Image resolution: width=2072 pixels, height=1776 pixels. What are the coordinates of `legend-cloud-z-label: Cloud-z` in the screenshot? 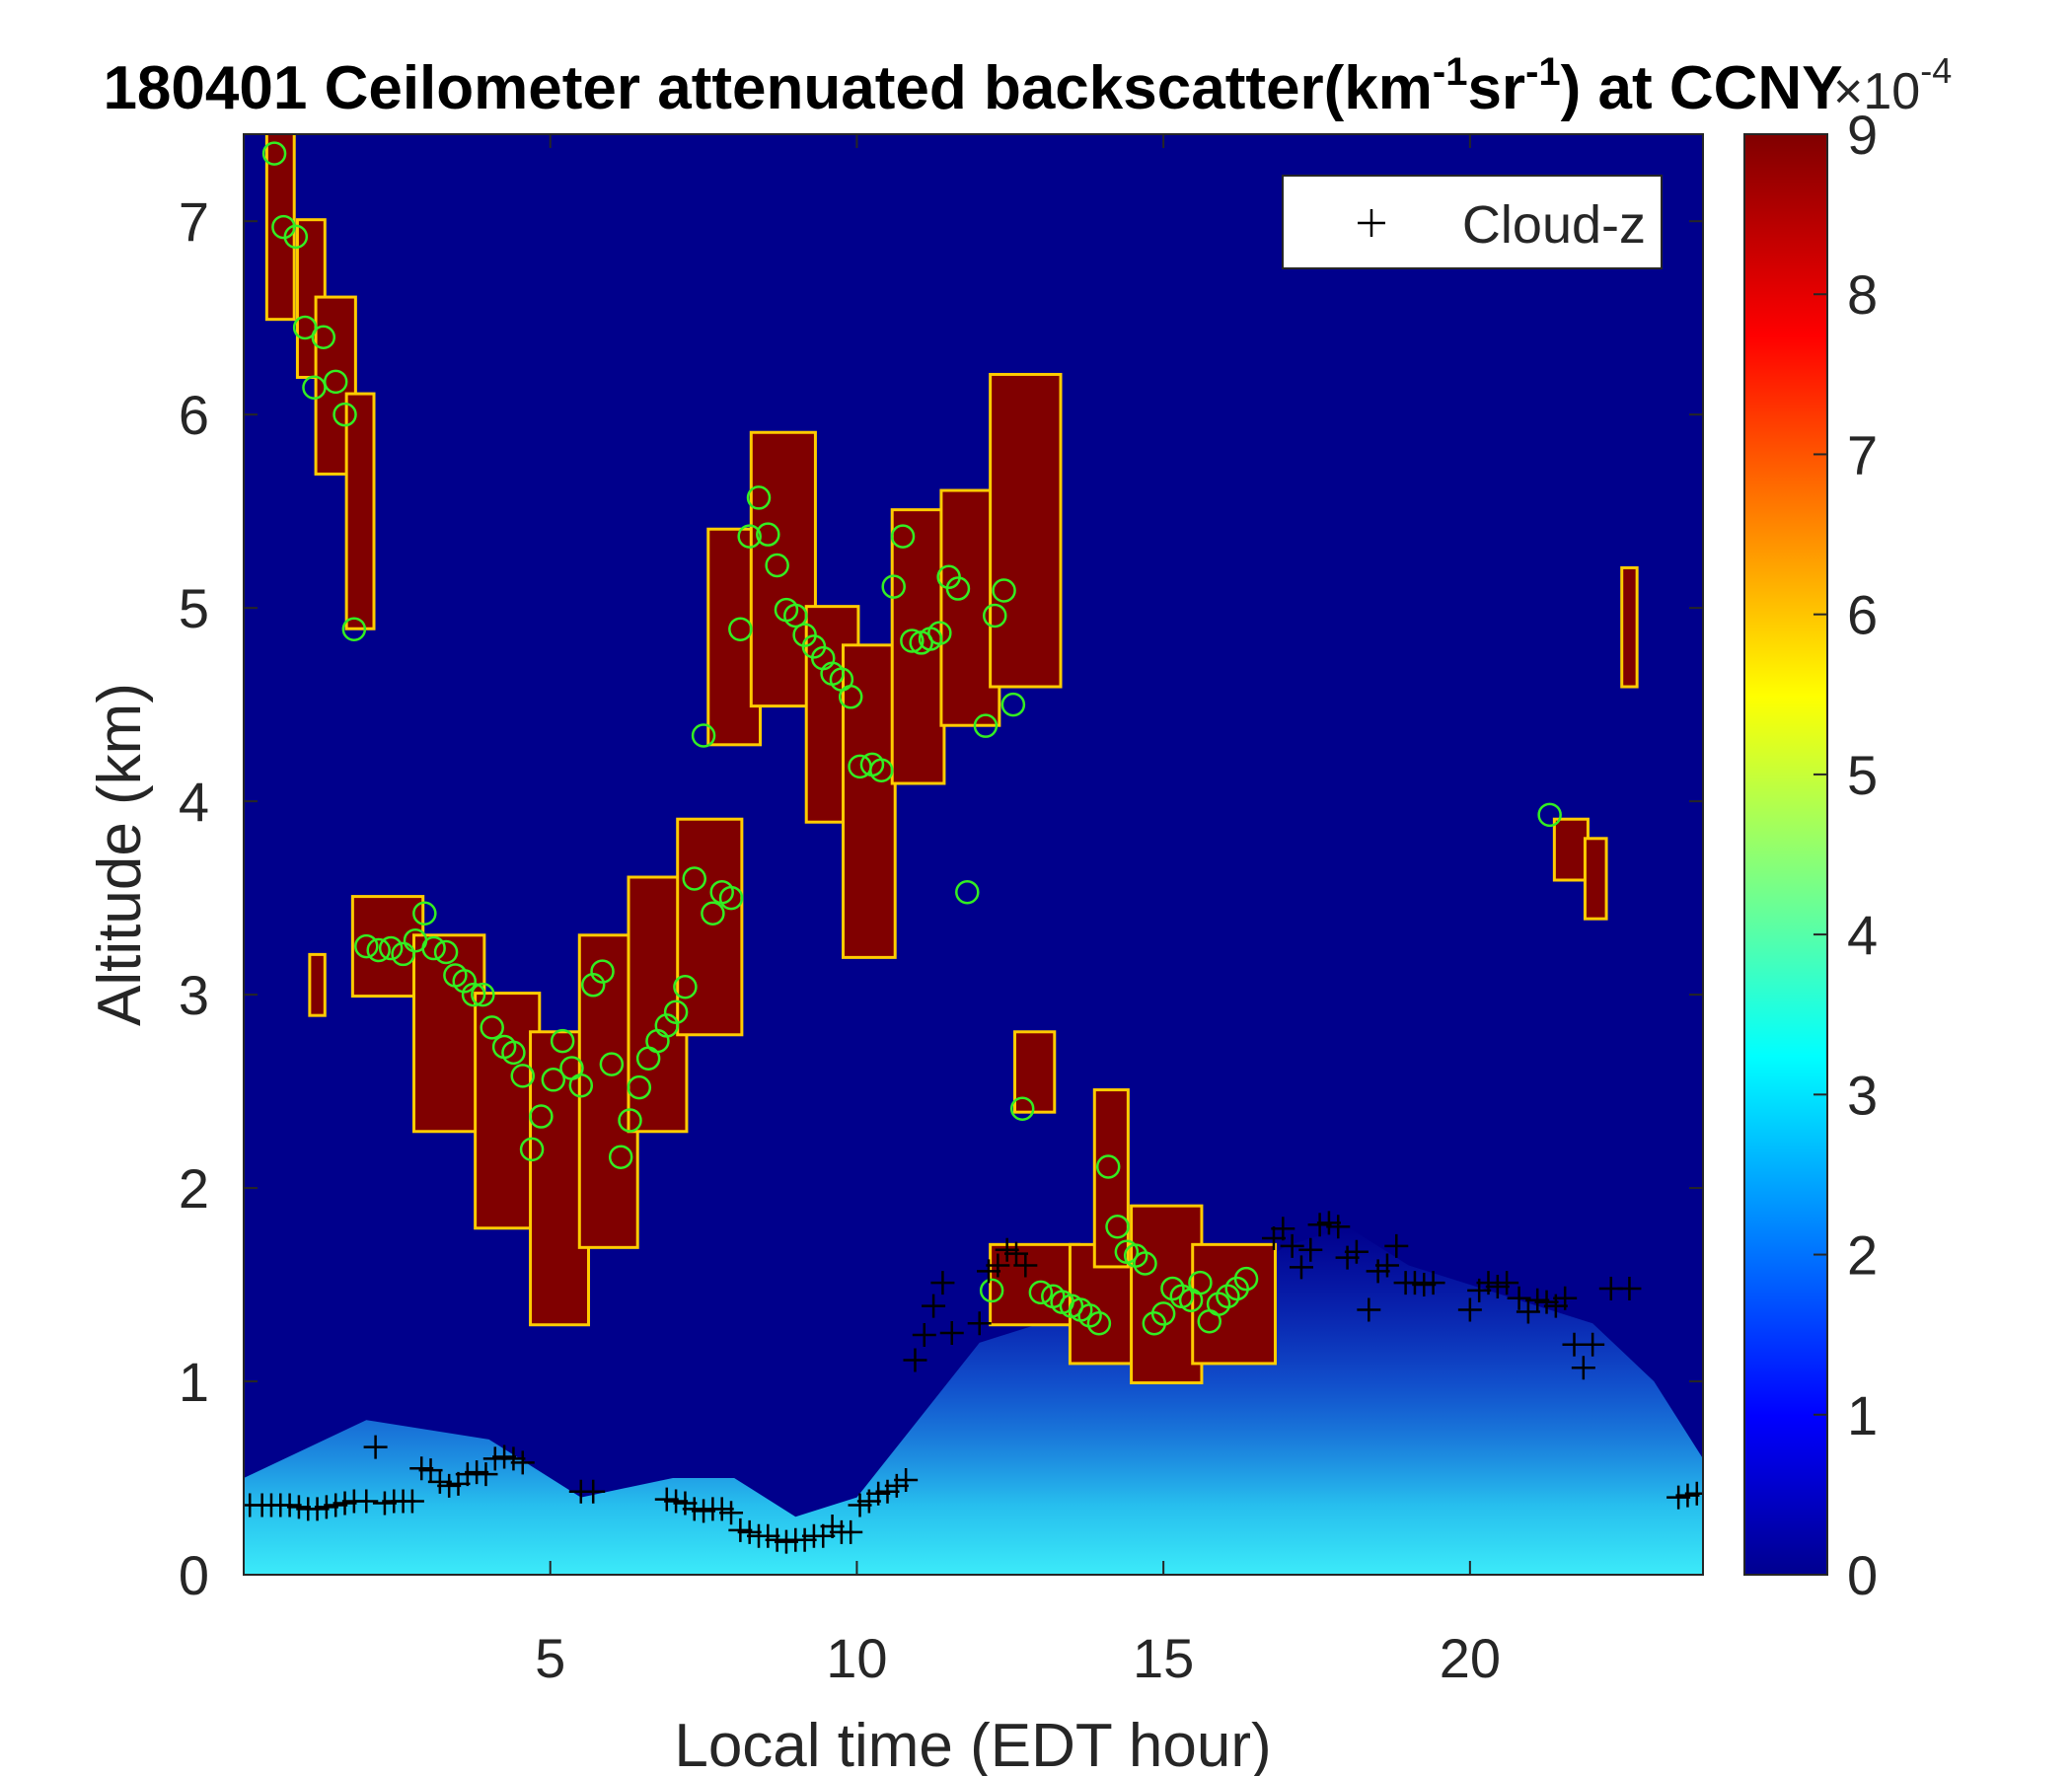 It's located at (1554, 225).